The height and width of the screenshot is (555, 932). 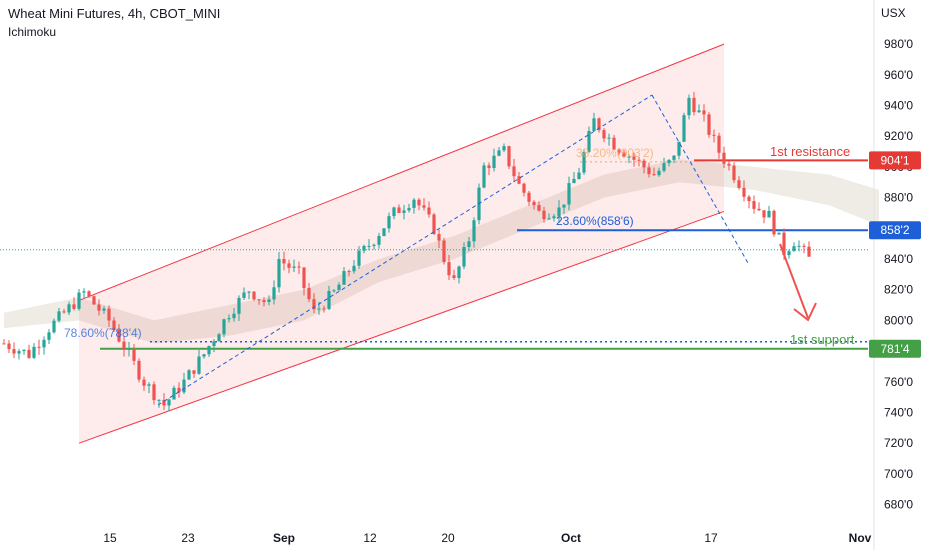 I want to click on price-tag, so click(x=895, y=230).